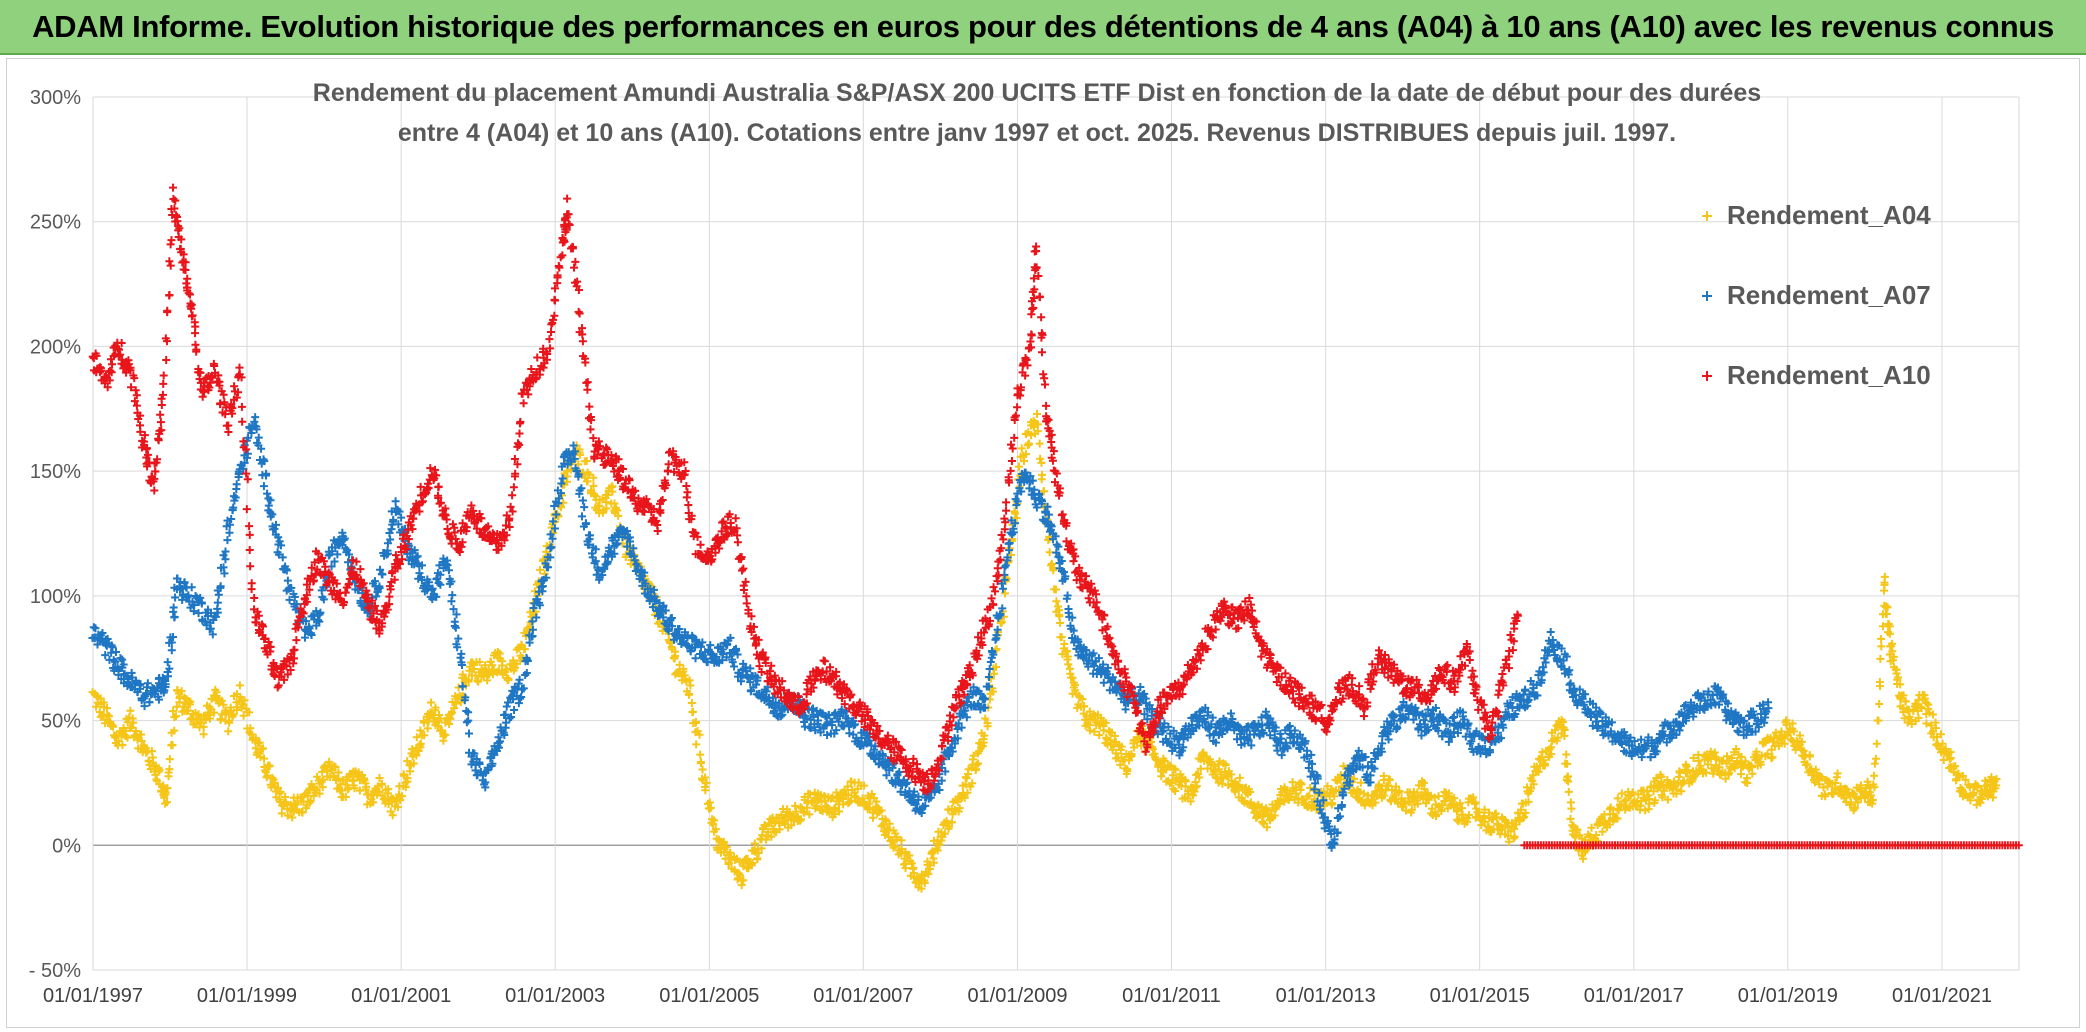 This screenshot has width=2086, height=1032. Describe the element at coordinates (1480, 996) in the screenshot. I see `x-tick-label: 01/01/2015` at that location.